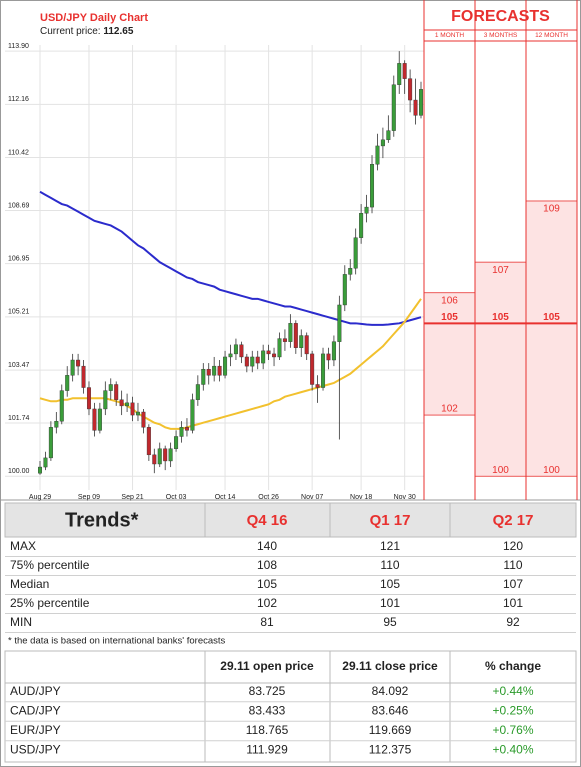 The height and width of the screenshot is (767, 581). Describe the element at coordinates (267, 520) in the screenshot. I see `trends-column: Q4 16` at that location.